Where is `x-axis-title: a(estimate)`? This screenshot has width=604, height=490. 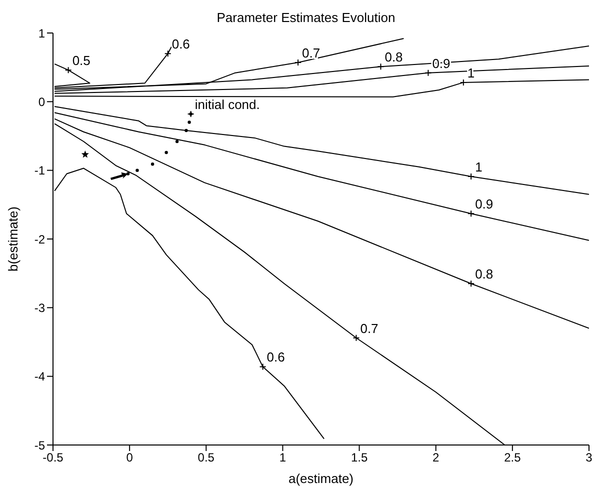 x-axis-title: a(estimate) is located at coordinates (321, 478).